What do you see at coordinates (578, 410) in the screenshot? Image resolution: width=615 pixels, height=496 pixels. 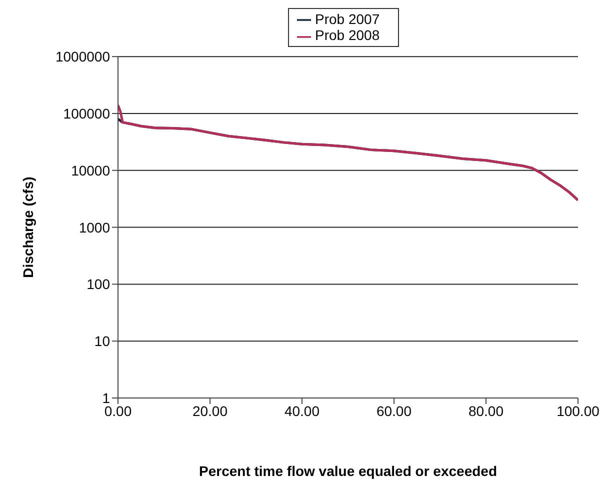 I see `x-tick-label: 100.00` at bounding box center [578, 410].